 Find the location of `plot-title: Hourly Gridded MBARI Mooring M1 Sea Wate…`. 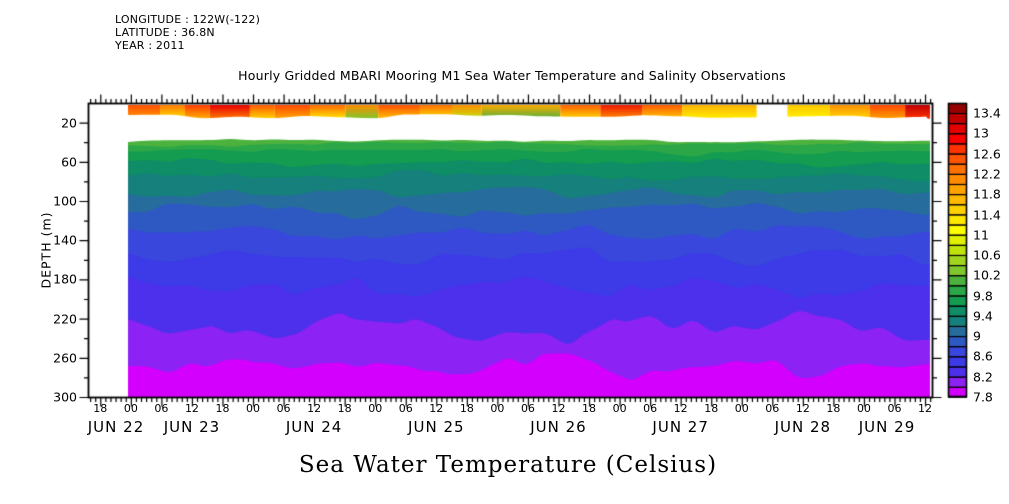

plot-title: Hourly Gridded MBARI Mooring M1 Sea Wate… is located at coordinates (512, 75).